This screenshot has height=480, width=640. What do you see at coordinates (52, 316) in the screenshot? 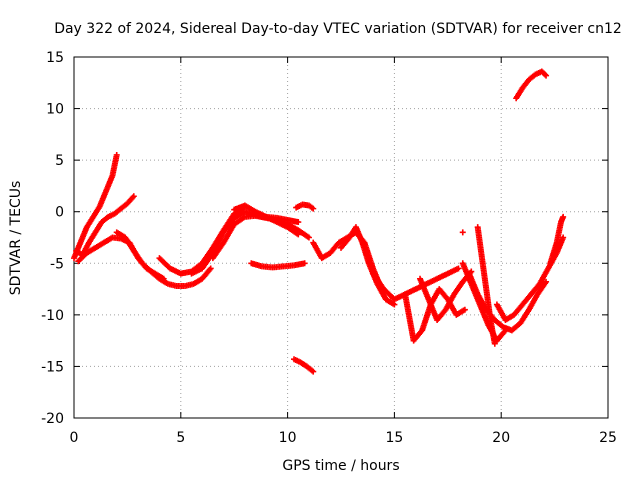
I see `y-tick-label: -10` at bounding box center [52, 316].